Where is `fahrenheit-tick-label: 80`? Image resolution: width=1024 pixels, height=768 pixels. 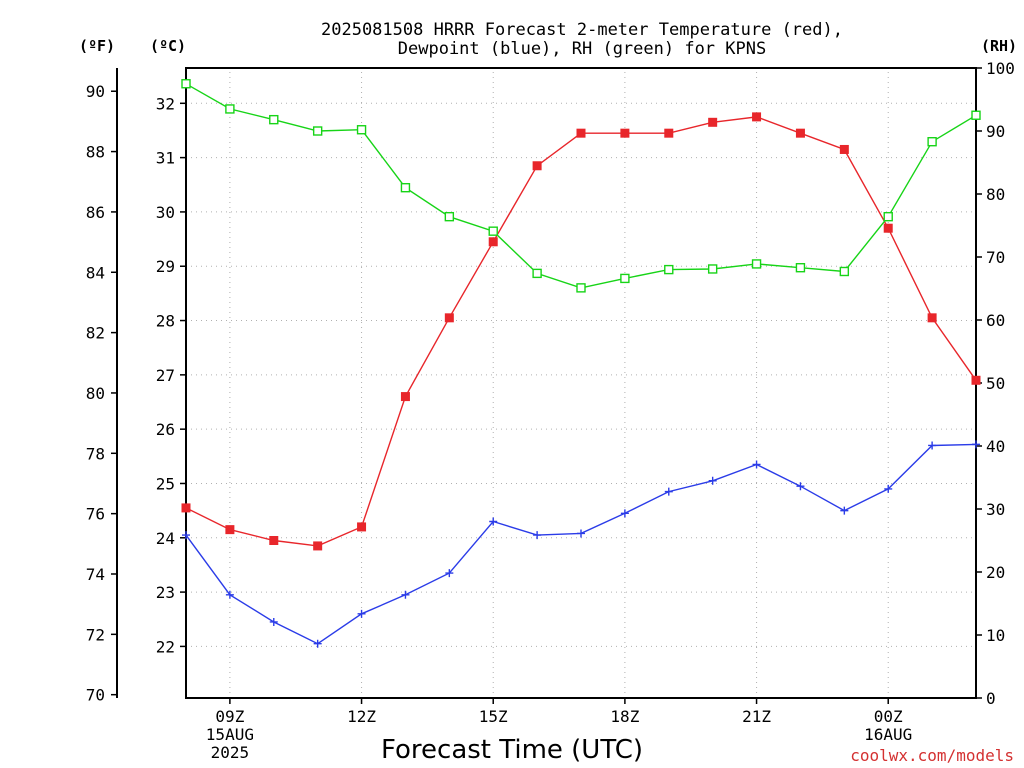
fahrenheit-tick-label: 80 is located at coordinates (95, 393).